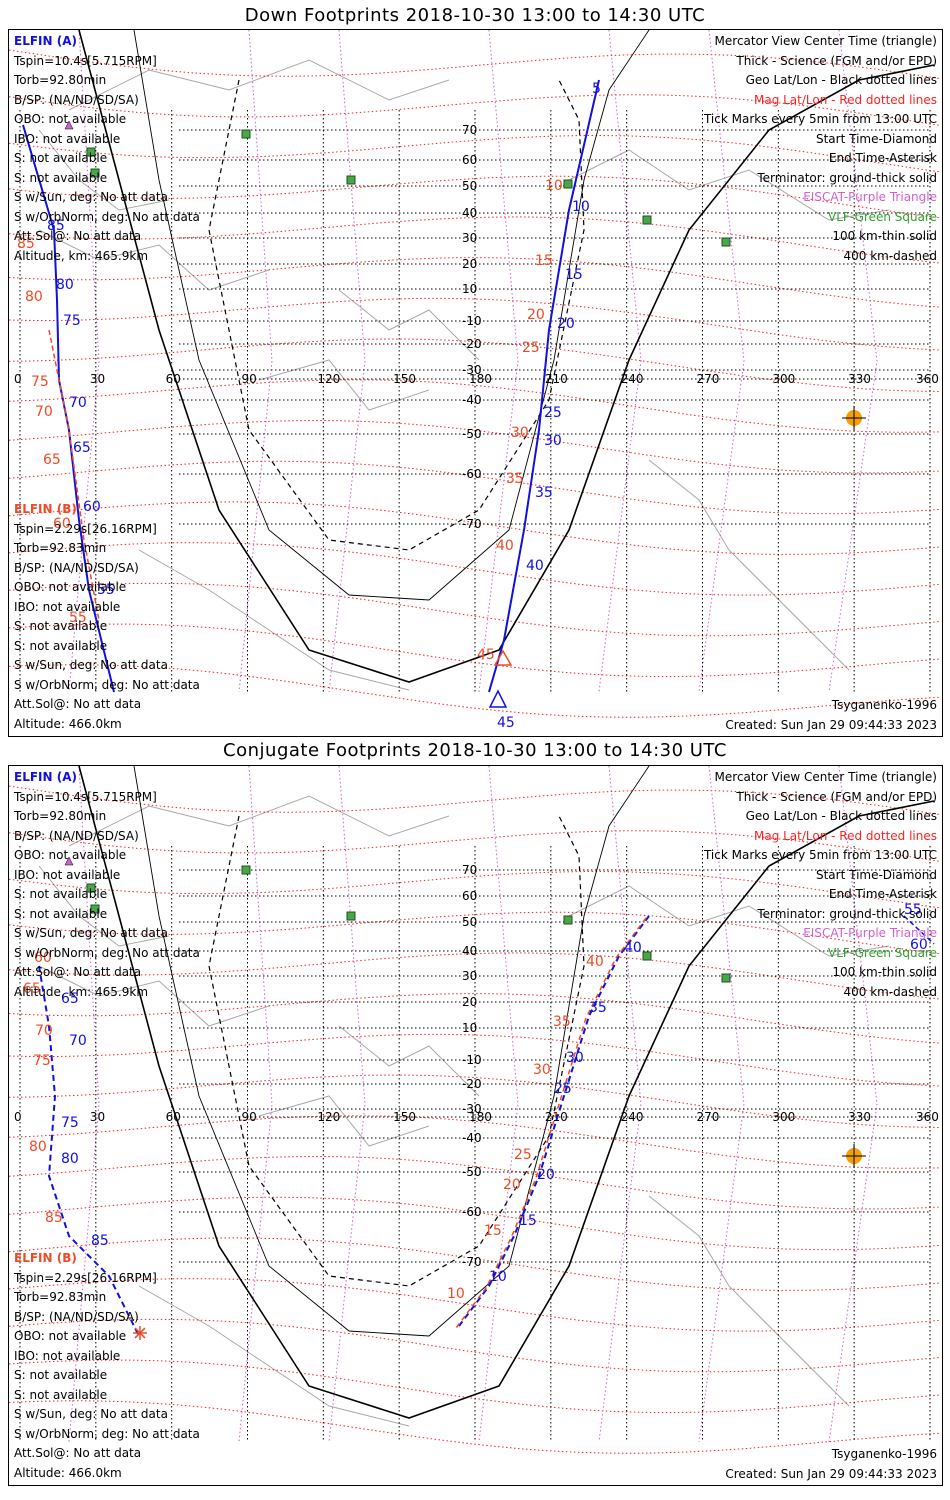 This screenshot has height=1500, width=950. Describe the element at coordinates (472, 400) in the screenshot. I see `lat-tick-label: -40` at that location.